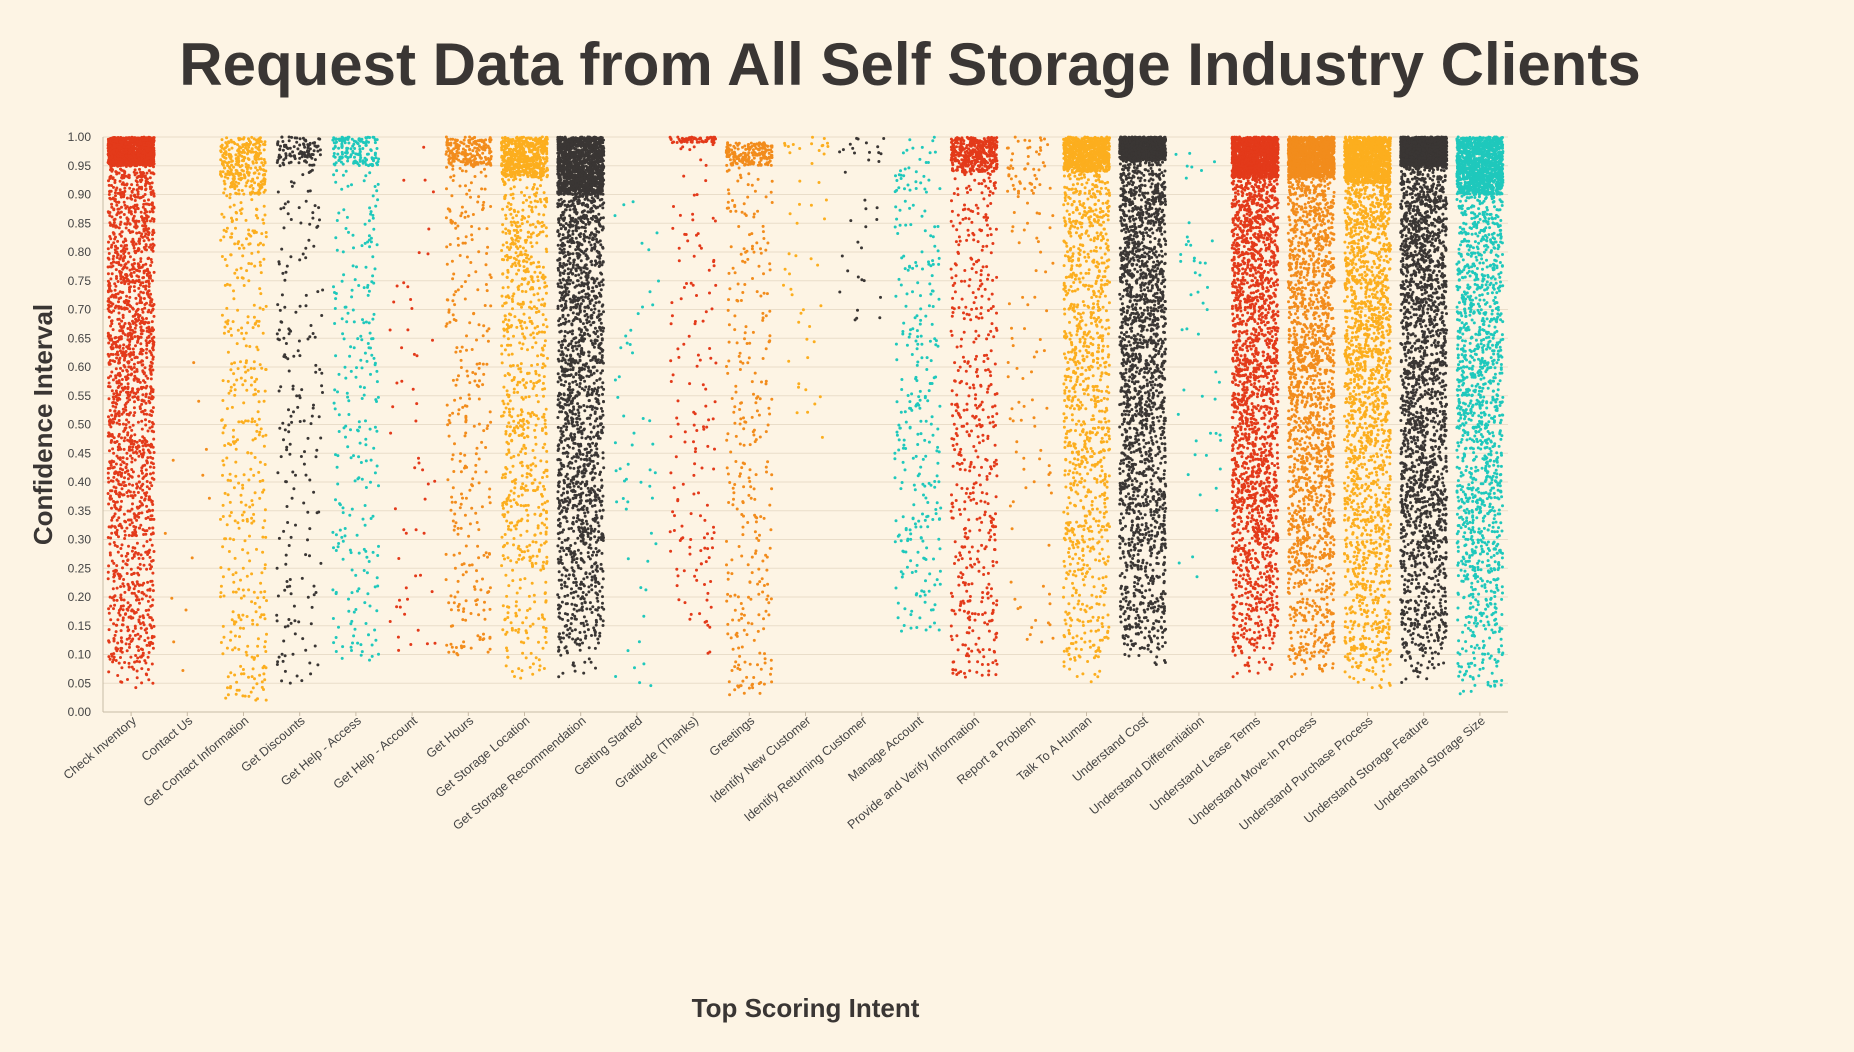 Image resolution: width=1854 pixels, height=1052 pixels. What do you see at coordinates (80, 310) in the screenshot?
I see `y-tick-label: 0.70` at bounding box center [80, 310].